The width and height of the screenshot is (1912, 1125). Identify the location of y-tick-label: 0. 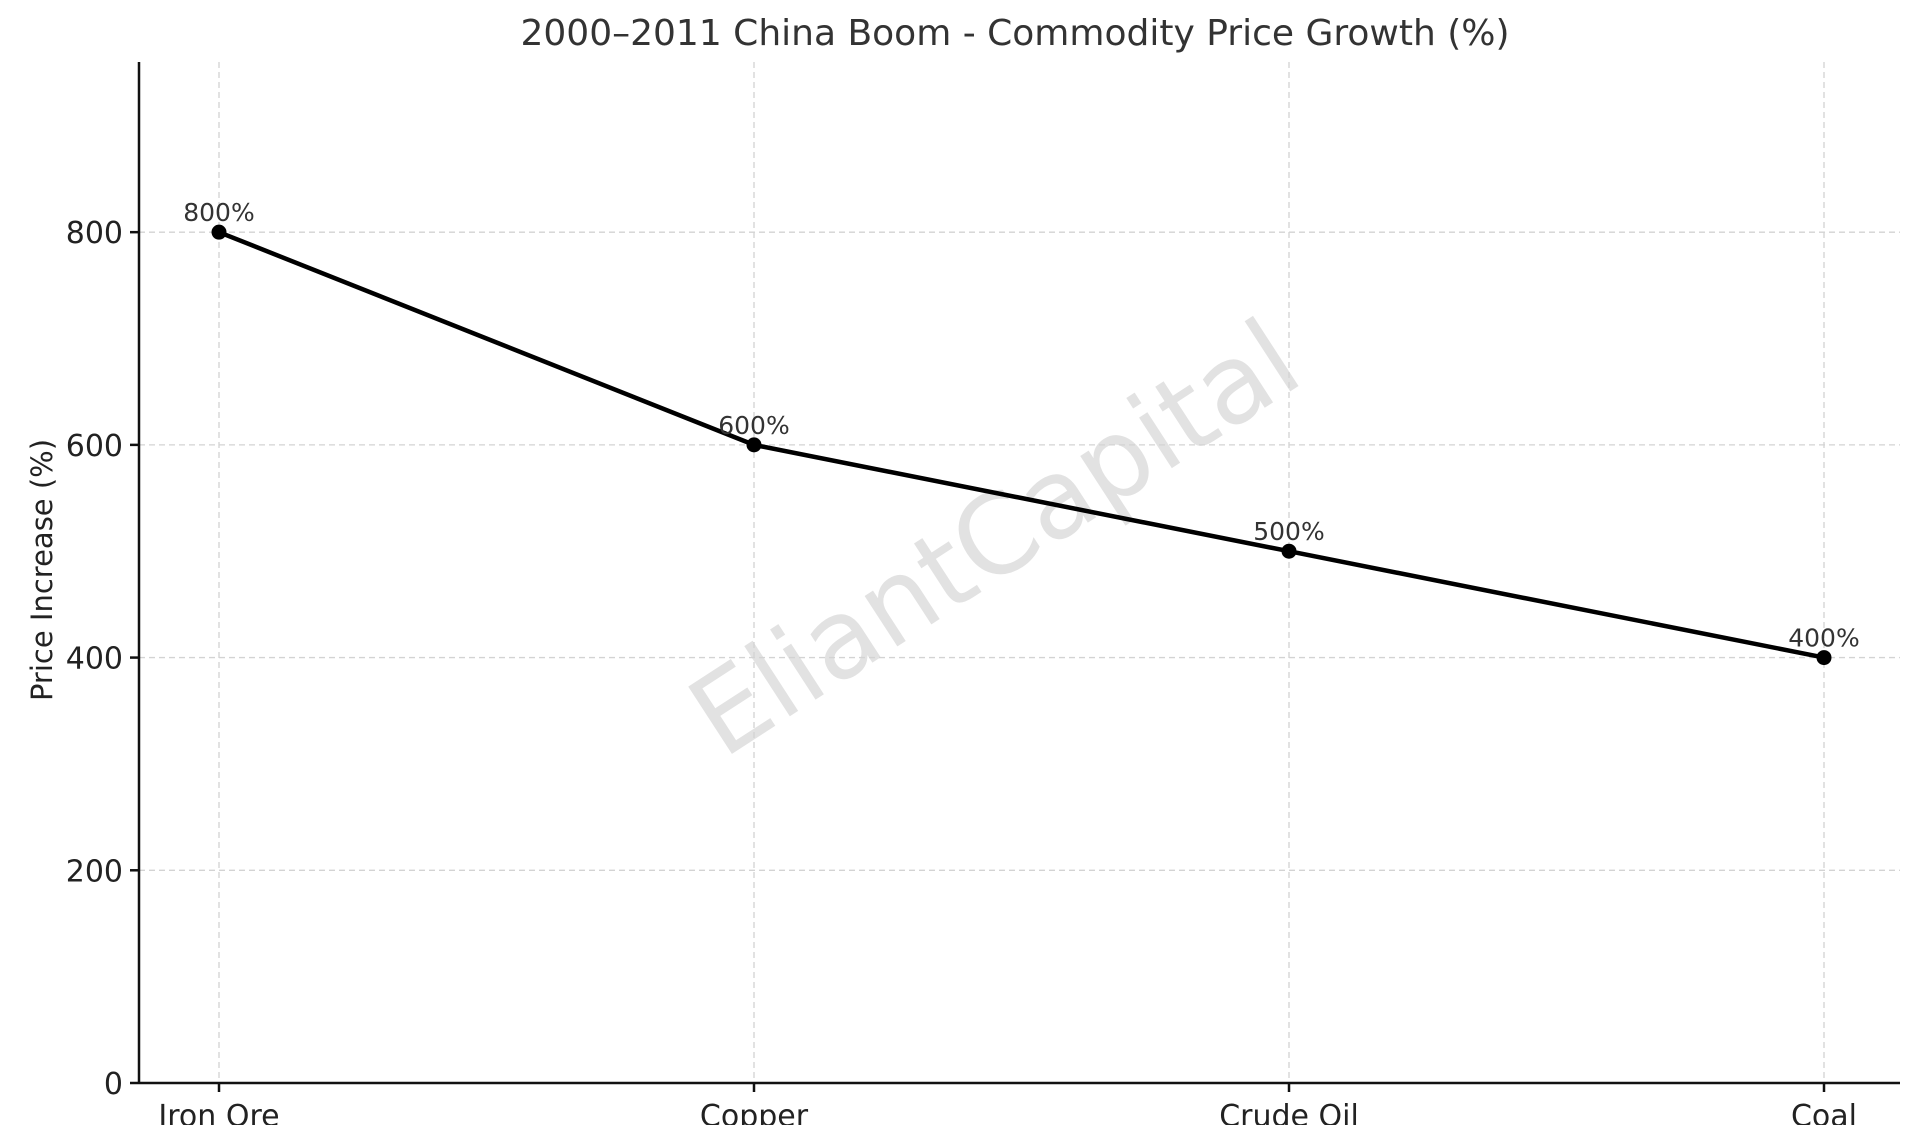
(113, 1084).